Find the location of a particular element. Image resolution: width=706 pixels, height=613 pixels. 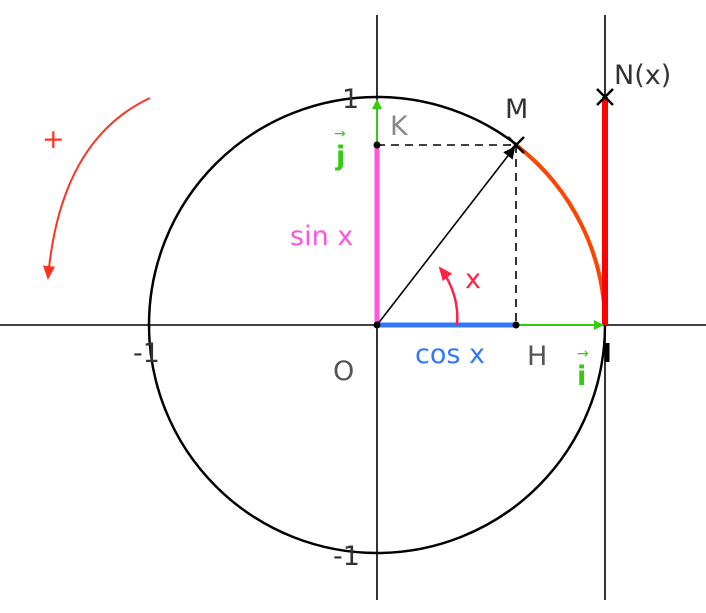

label-i-arrow: → is located at coordinates (583, 354).